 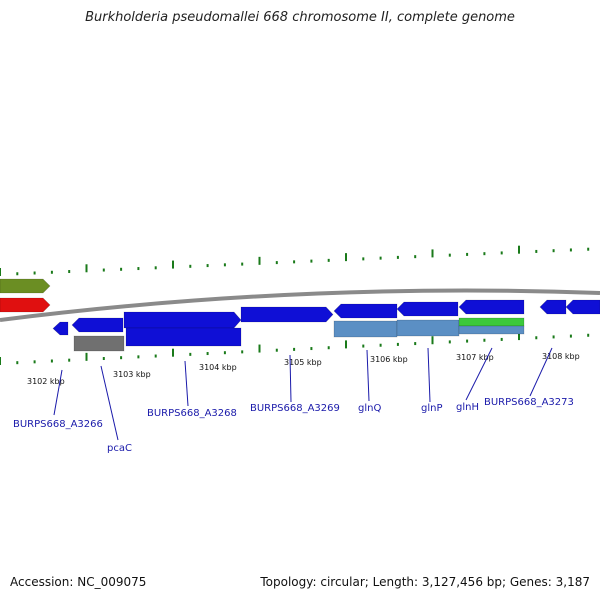 I want to click on scale-label: 3102 kbp, so click(x=46, y=381).